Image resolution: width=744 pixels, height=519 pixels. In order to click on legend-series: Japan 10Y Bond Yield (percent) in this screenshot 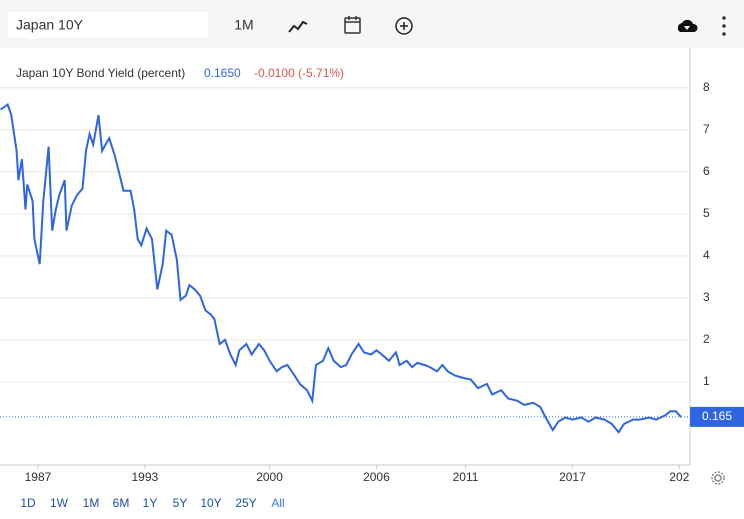, I will do `click(100, 73)`.